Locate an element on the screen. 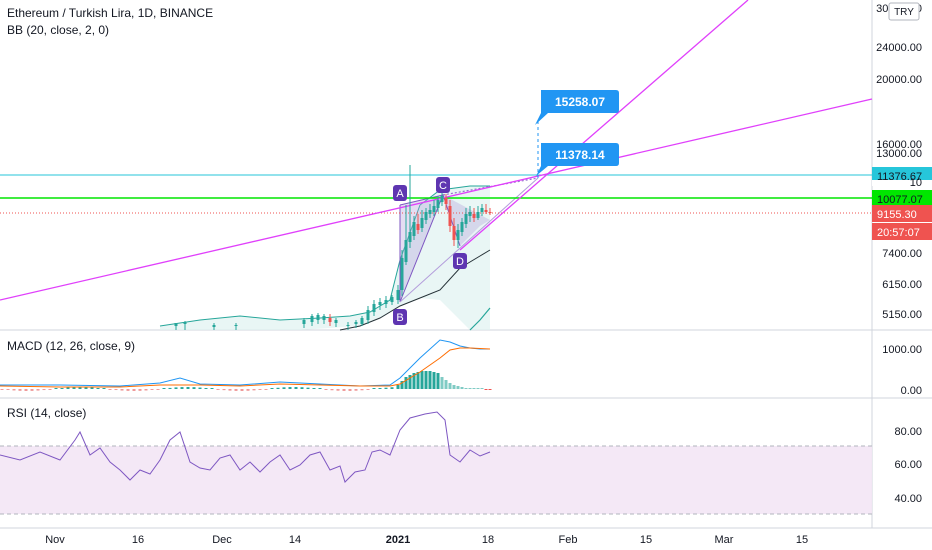 The height and width of the screenshot is (550, 932). callout-target-low: 11378.14 is located at coordinates (577, 159).